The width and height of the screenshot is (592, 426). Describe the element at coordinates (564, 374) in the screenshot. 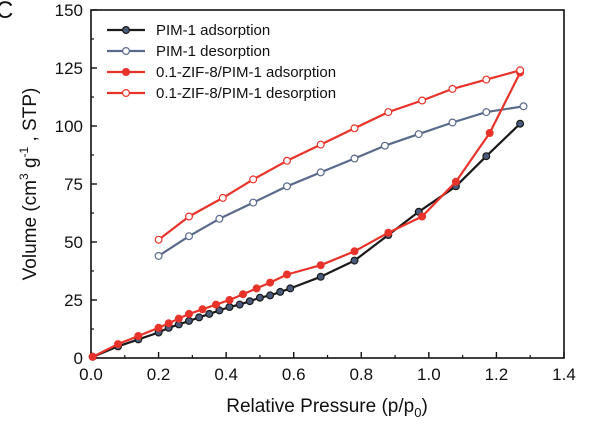

I see `x-tick-label: 1.4` at that location.